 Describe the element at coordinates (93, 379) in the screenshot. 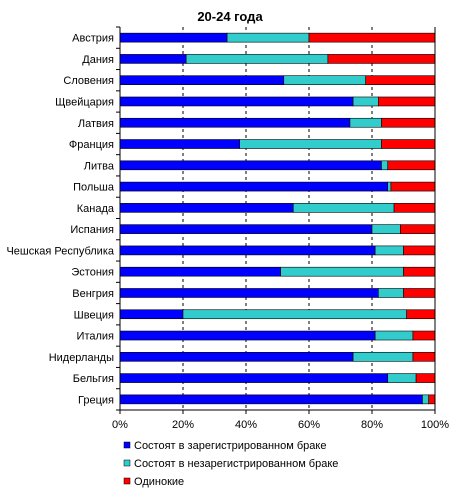

I see `category-label: Бельгия` at that location.